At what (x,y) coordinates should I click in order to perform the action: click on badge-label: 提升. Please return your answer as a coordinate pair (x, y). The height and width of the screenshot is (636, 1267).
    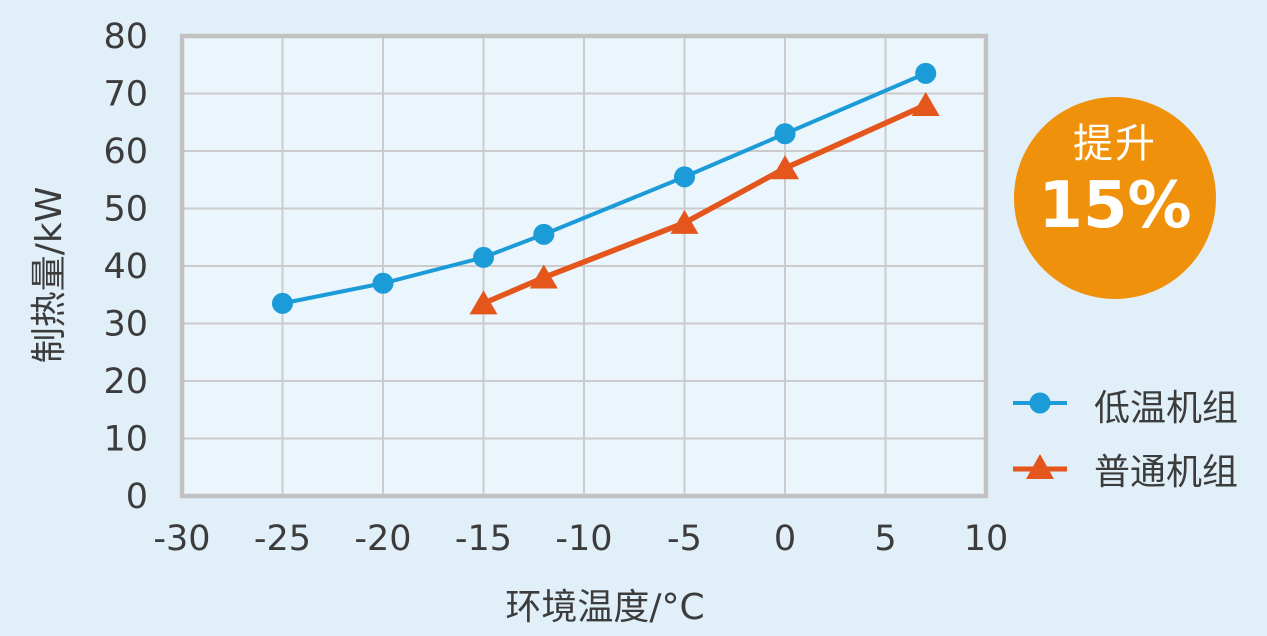
    Looking at the image, I should click on (1115, 144).